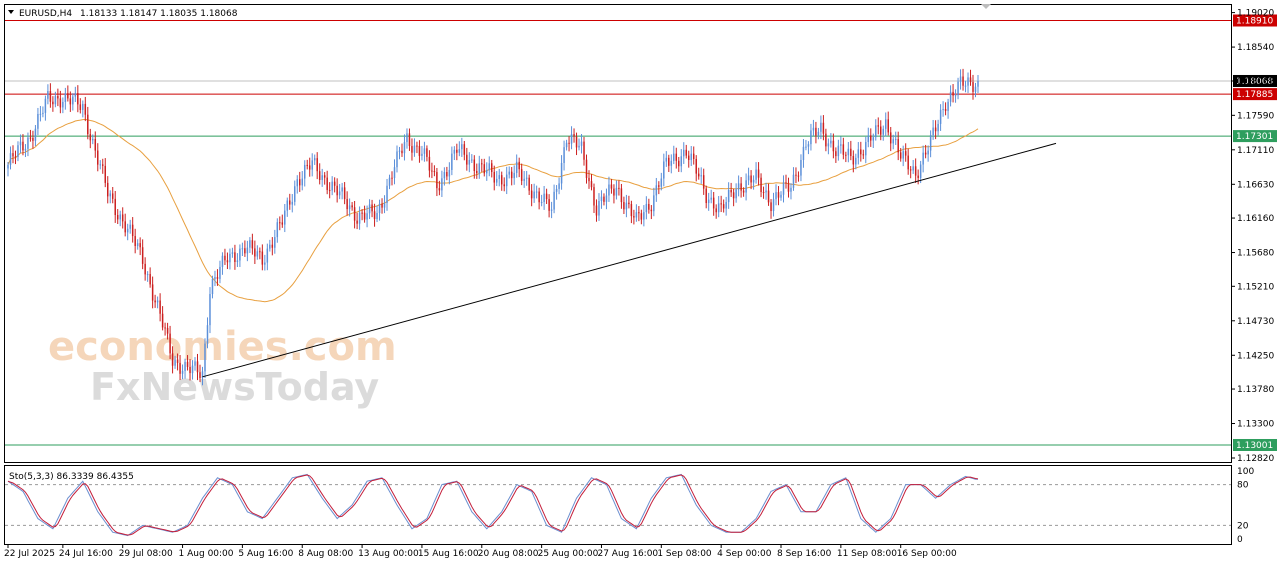  I want to click on time-tick-label: 27 Aug 16:00, so click(627, 554).